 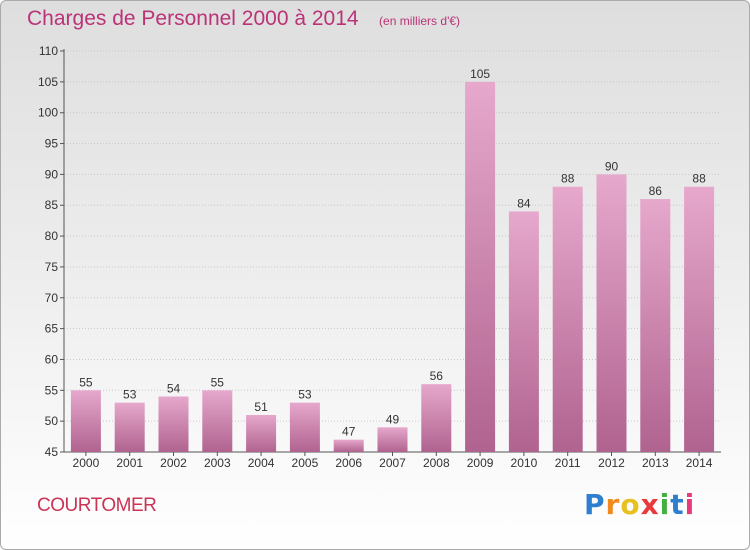 What do you see at coordinates (655, 325) in the screenshot?
I see `bar-2013` at bounding box center [655, 325].